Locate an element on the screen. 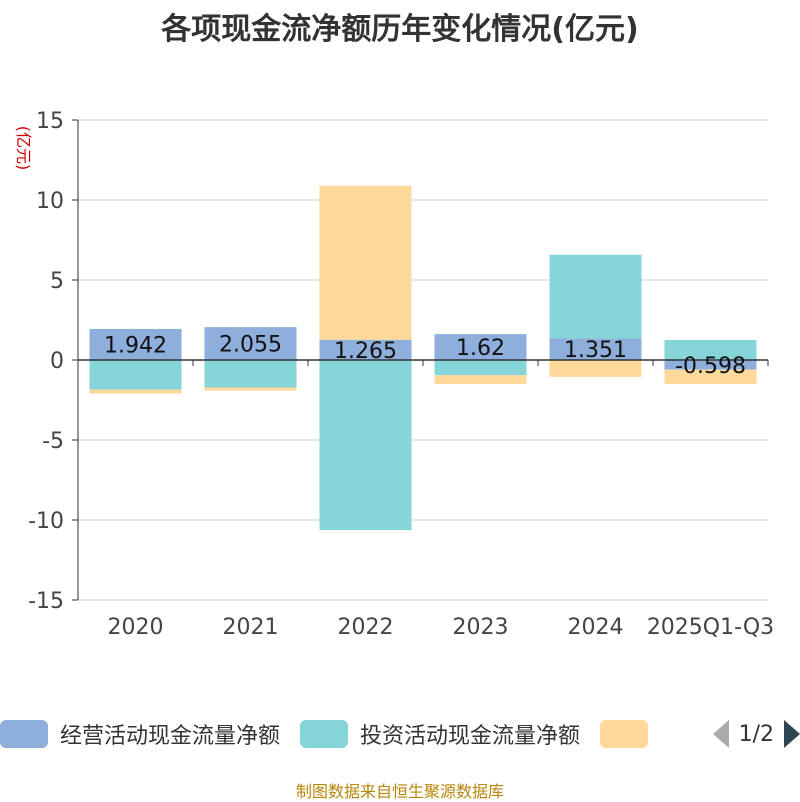 The image size is (800, 802). y-axis-label: (亿元) is located at coordinates (23, 148).